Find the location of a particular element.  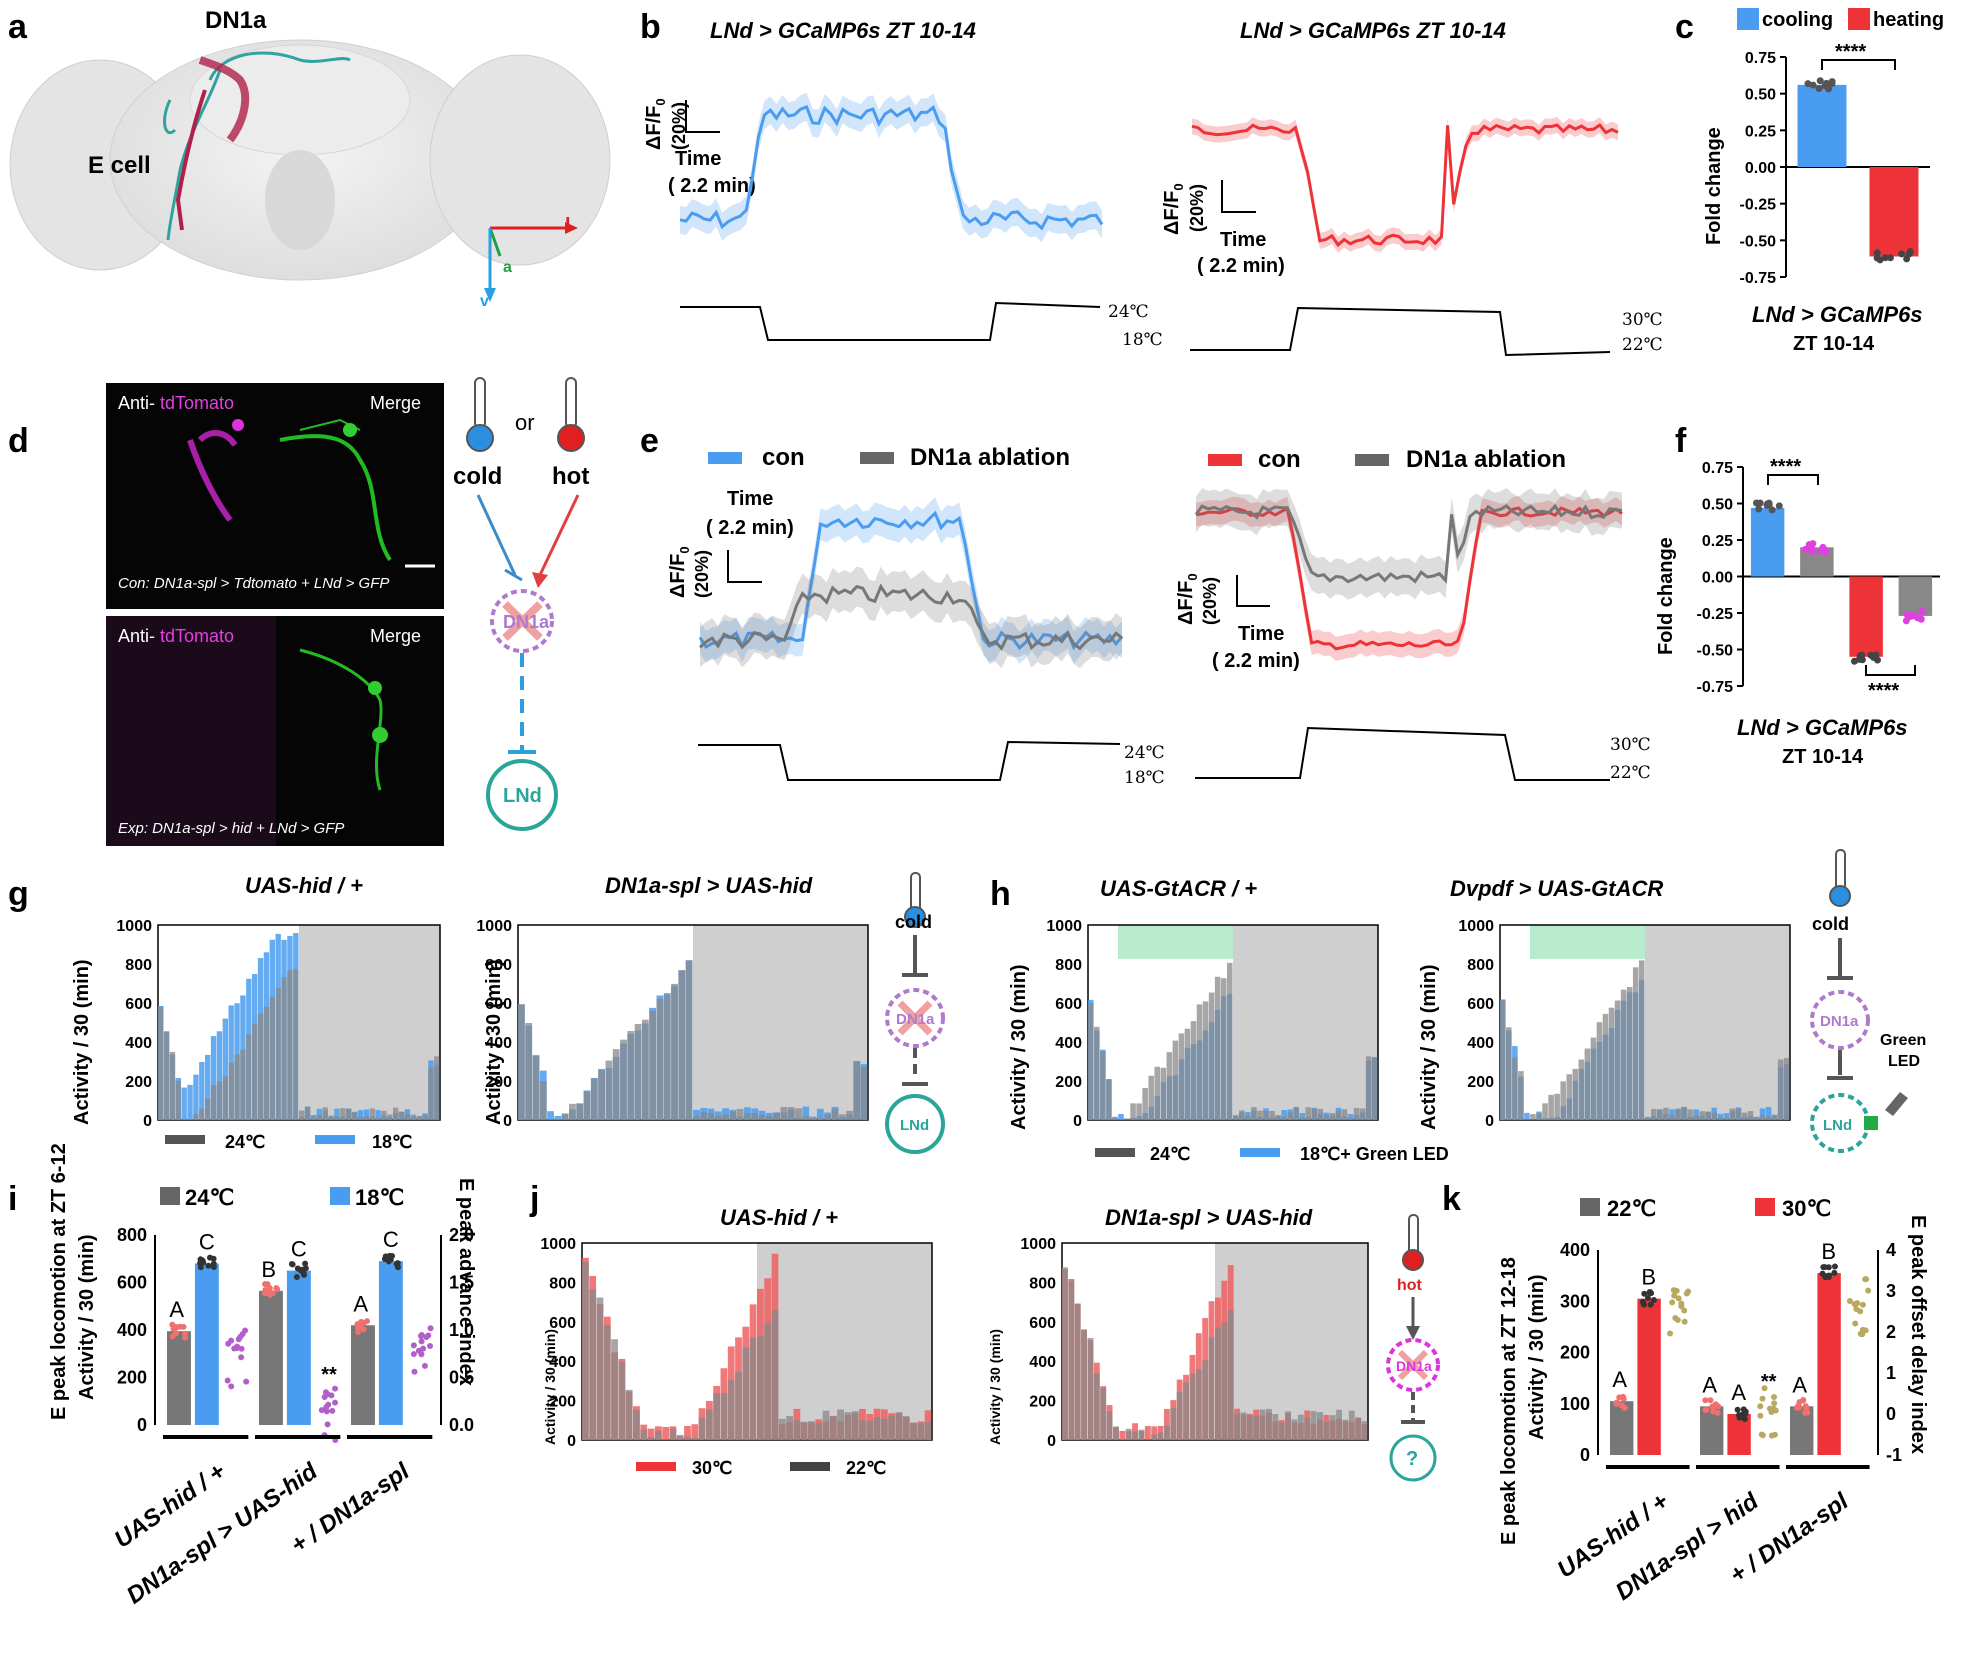

j-right-tick-label: 1000 is located at coordinates (1038, 1244).